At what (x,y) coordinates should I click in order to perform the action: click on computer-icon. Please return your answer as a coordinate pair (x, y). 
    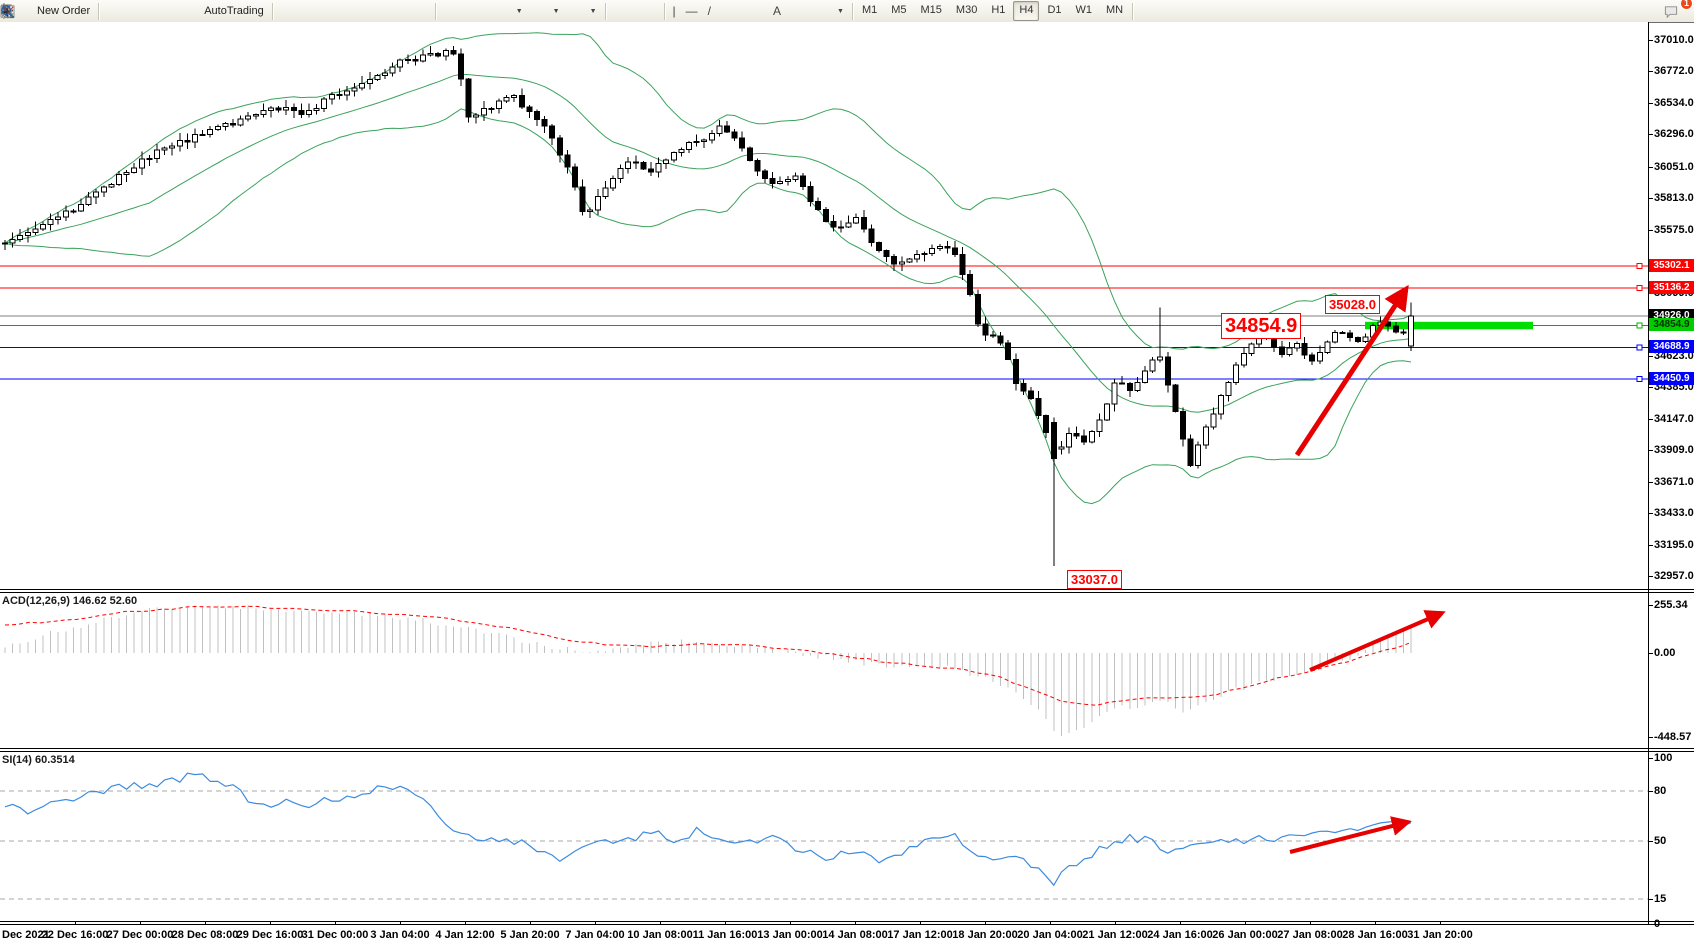
    Looking at the image, I should click on (74, 11).